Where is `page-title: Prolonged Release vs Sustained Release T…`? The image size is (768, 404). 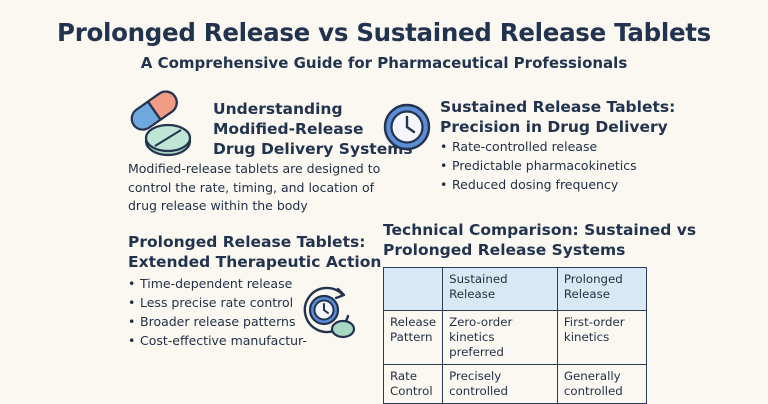 page-title: Prolonged Release vs Sustained Release T… is located at coordinates (384, 32).